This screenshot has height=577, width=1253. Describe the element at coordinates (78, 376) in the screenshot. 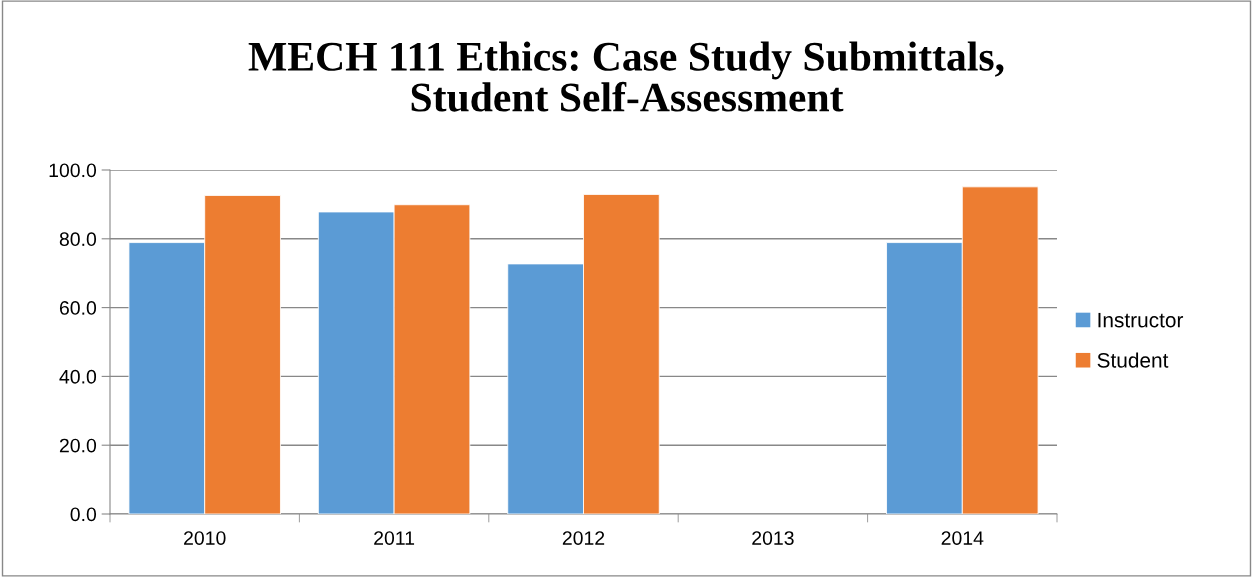

I see `y-tick-label: 40.0` at that location.